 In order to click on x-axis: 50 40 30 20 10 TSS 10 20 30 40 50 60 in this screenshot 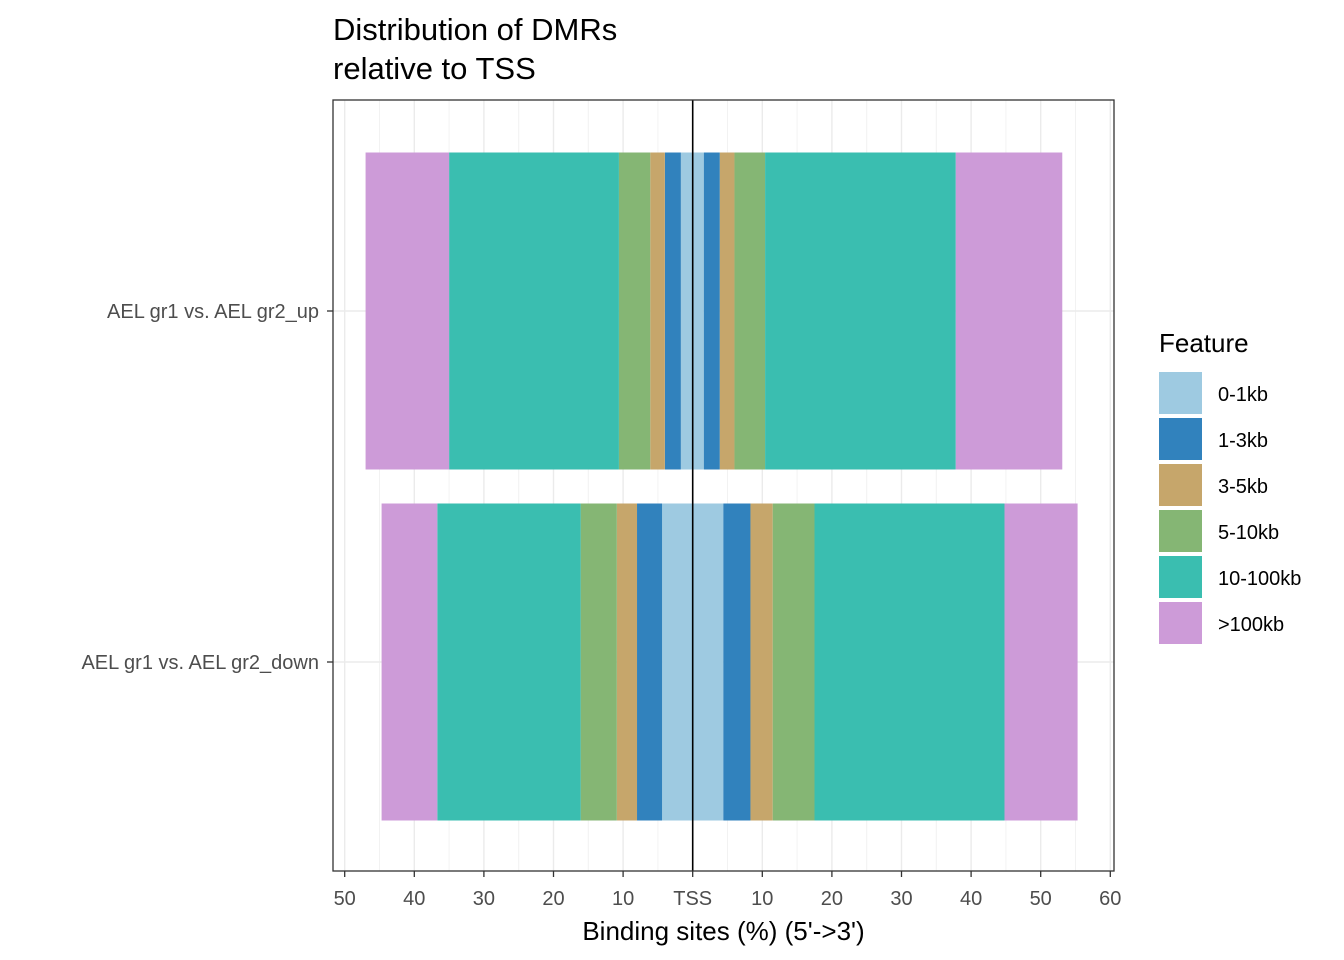, I will do `click(727, 890)`.